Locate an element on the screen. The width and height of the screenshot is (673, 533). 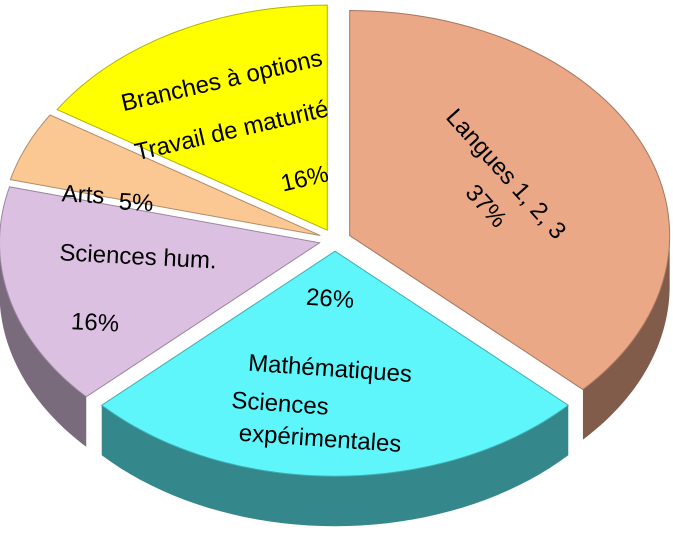
value-label: 5% is located at coordinates (136, 202).